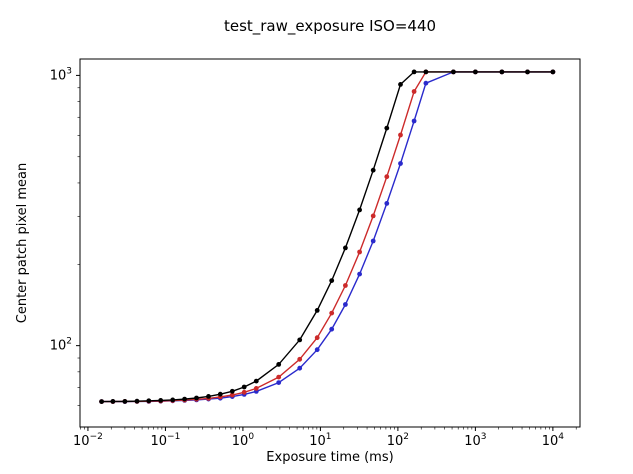 This screenshot has width=633, height=474. What do you see at coordinates (329, 457) in the screenshot?
I see `x-axis-label: Exposure time (ms)` at bounding box center [329, 457].